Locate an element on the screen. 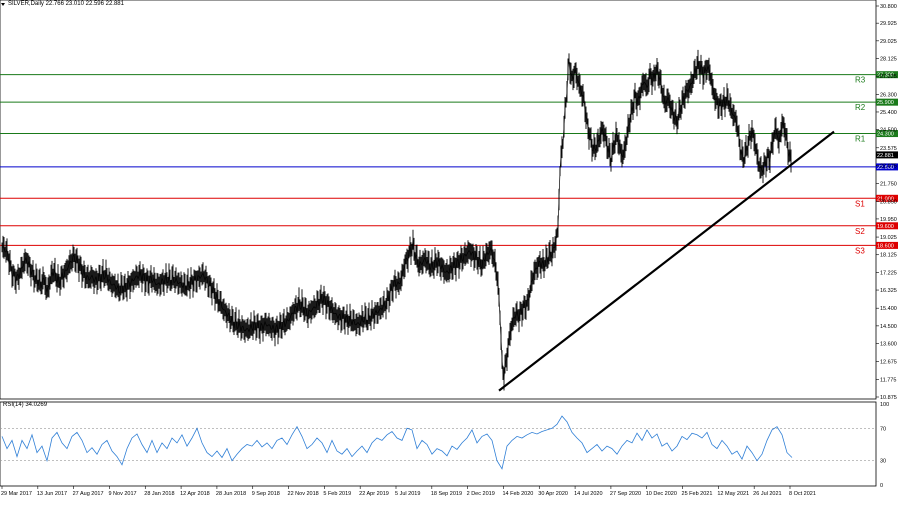 Image resolution: width=900 pixels, height=505 pixels. y-tick-label: 16.325 is located at coordinates (888, 291).